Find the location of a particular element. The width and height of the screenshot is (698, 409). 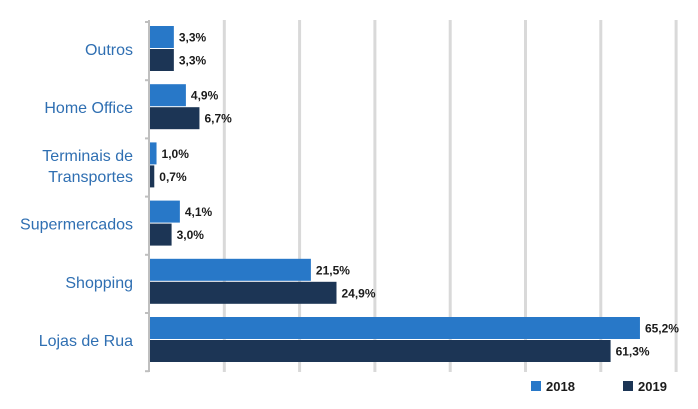

legend-label: 2018 is located at coordinates (560, 386).